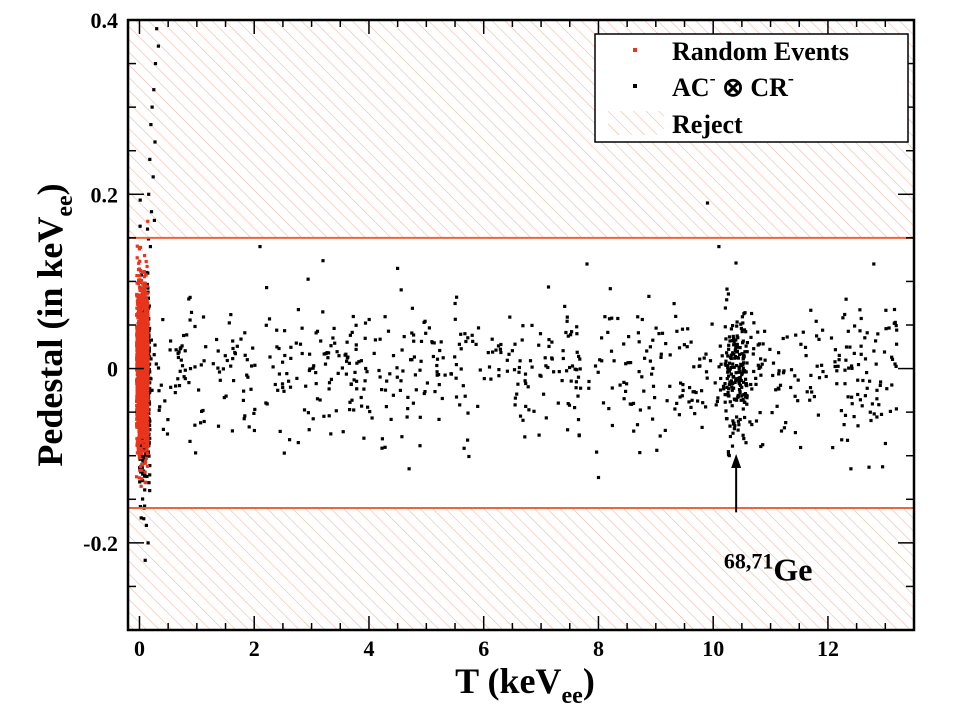  I want to click on x-tick-label: 2, so click(254, 648).